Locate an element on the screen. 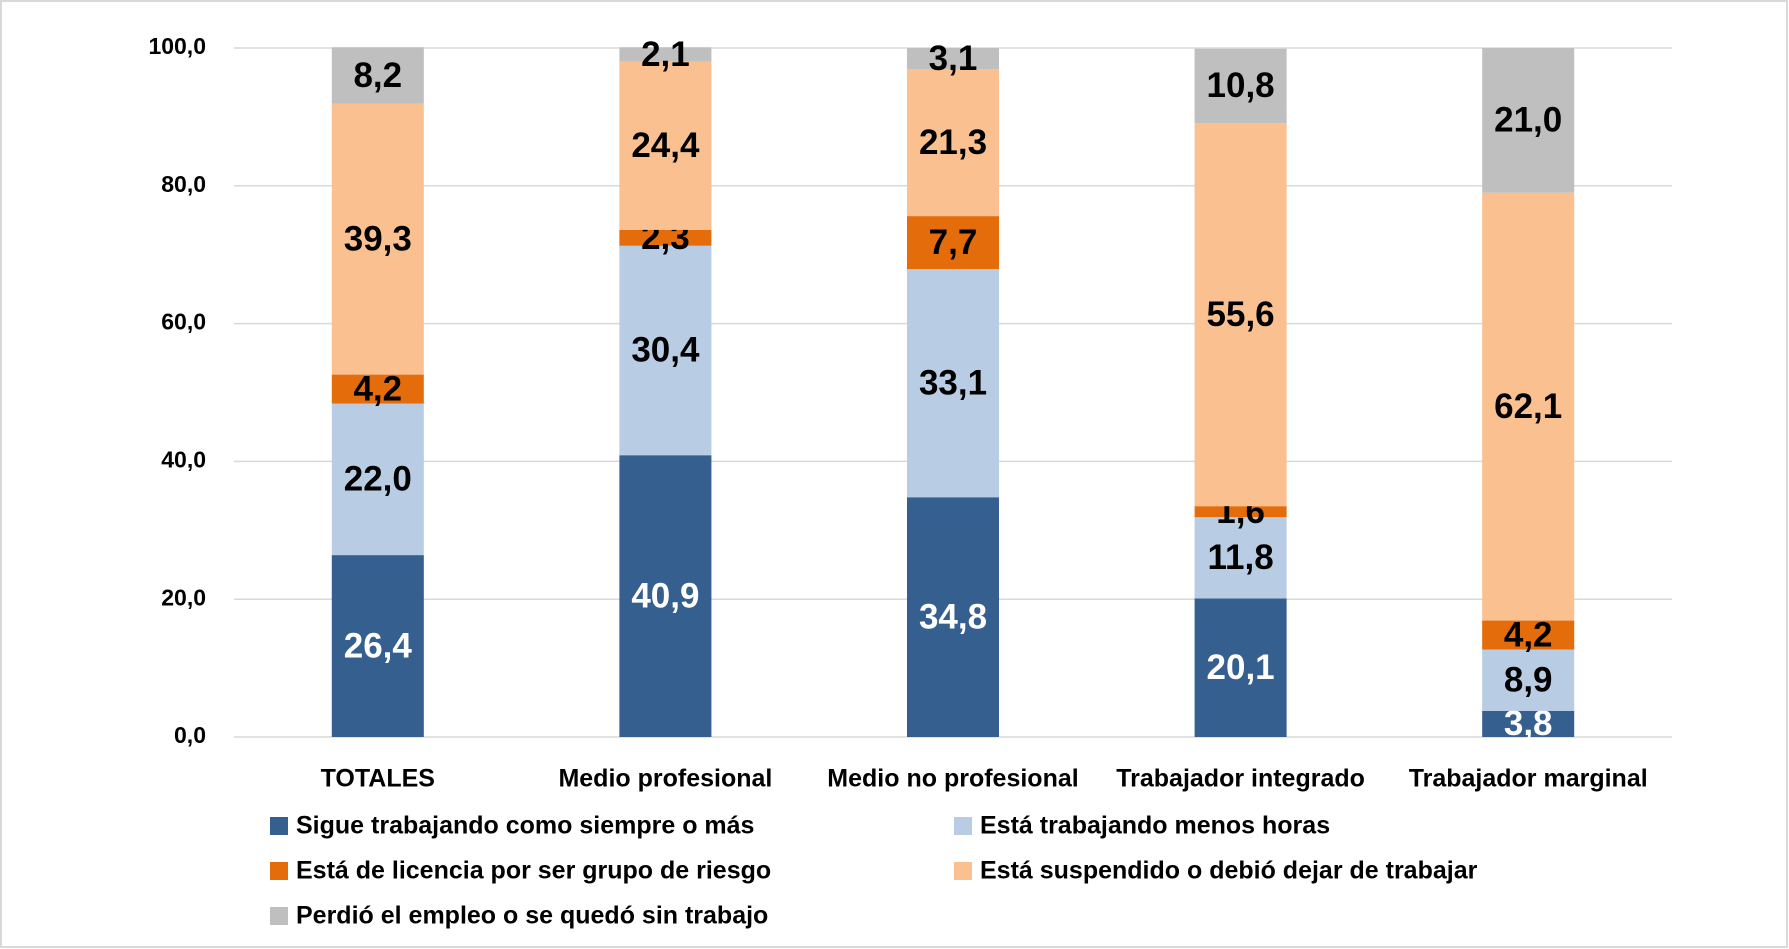 This screenshot has width=1789, height=949. data-label: 40,9 is located at coordinates (665, 595).